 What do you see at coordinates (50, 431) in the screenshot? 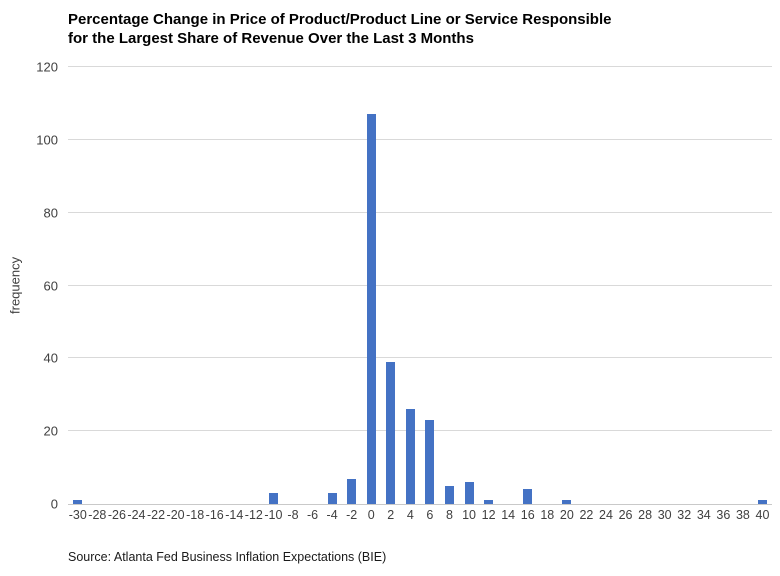
I see `y-tick-label: 20` at bounding box center [50, 431].